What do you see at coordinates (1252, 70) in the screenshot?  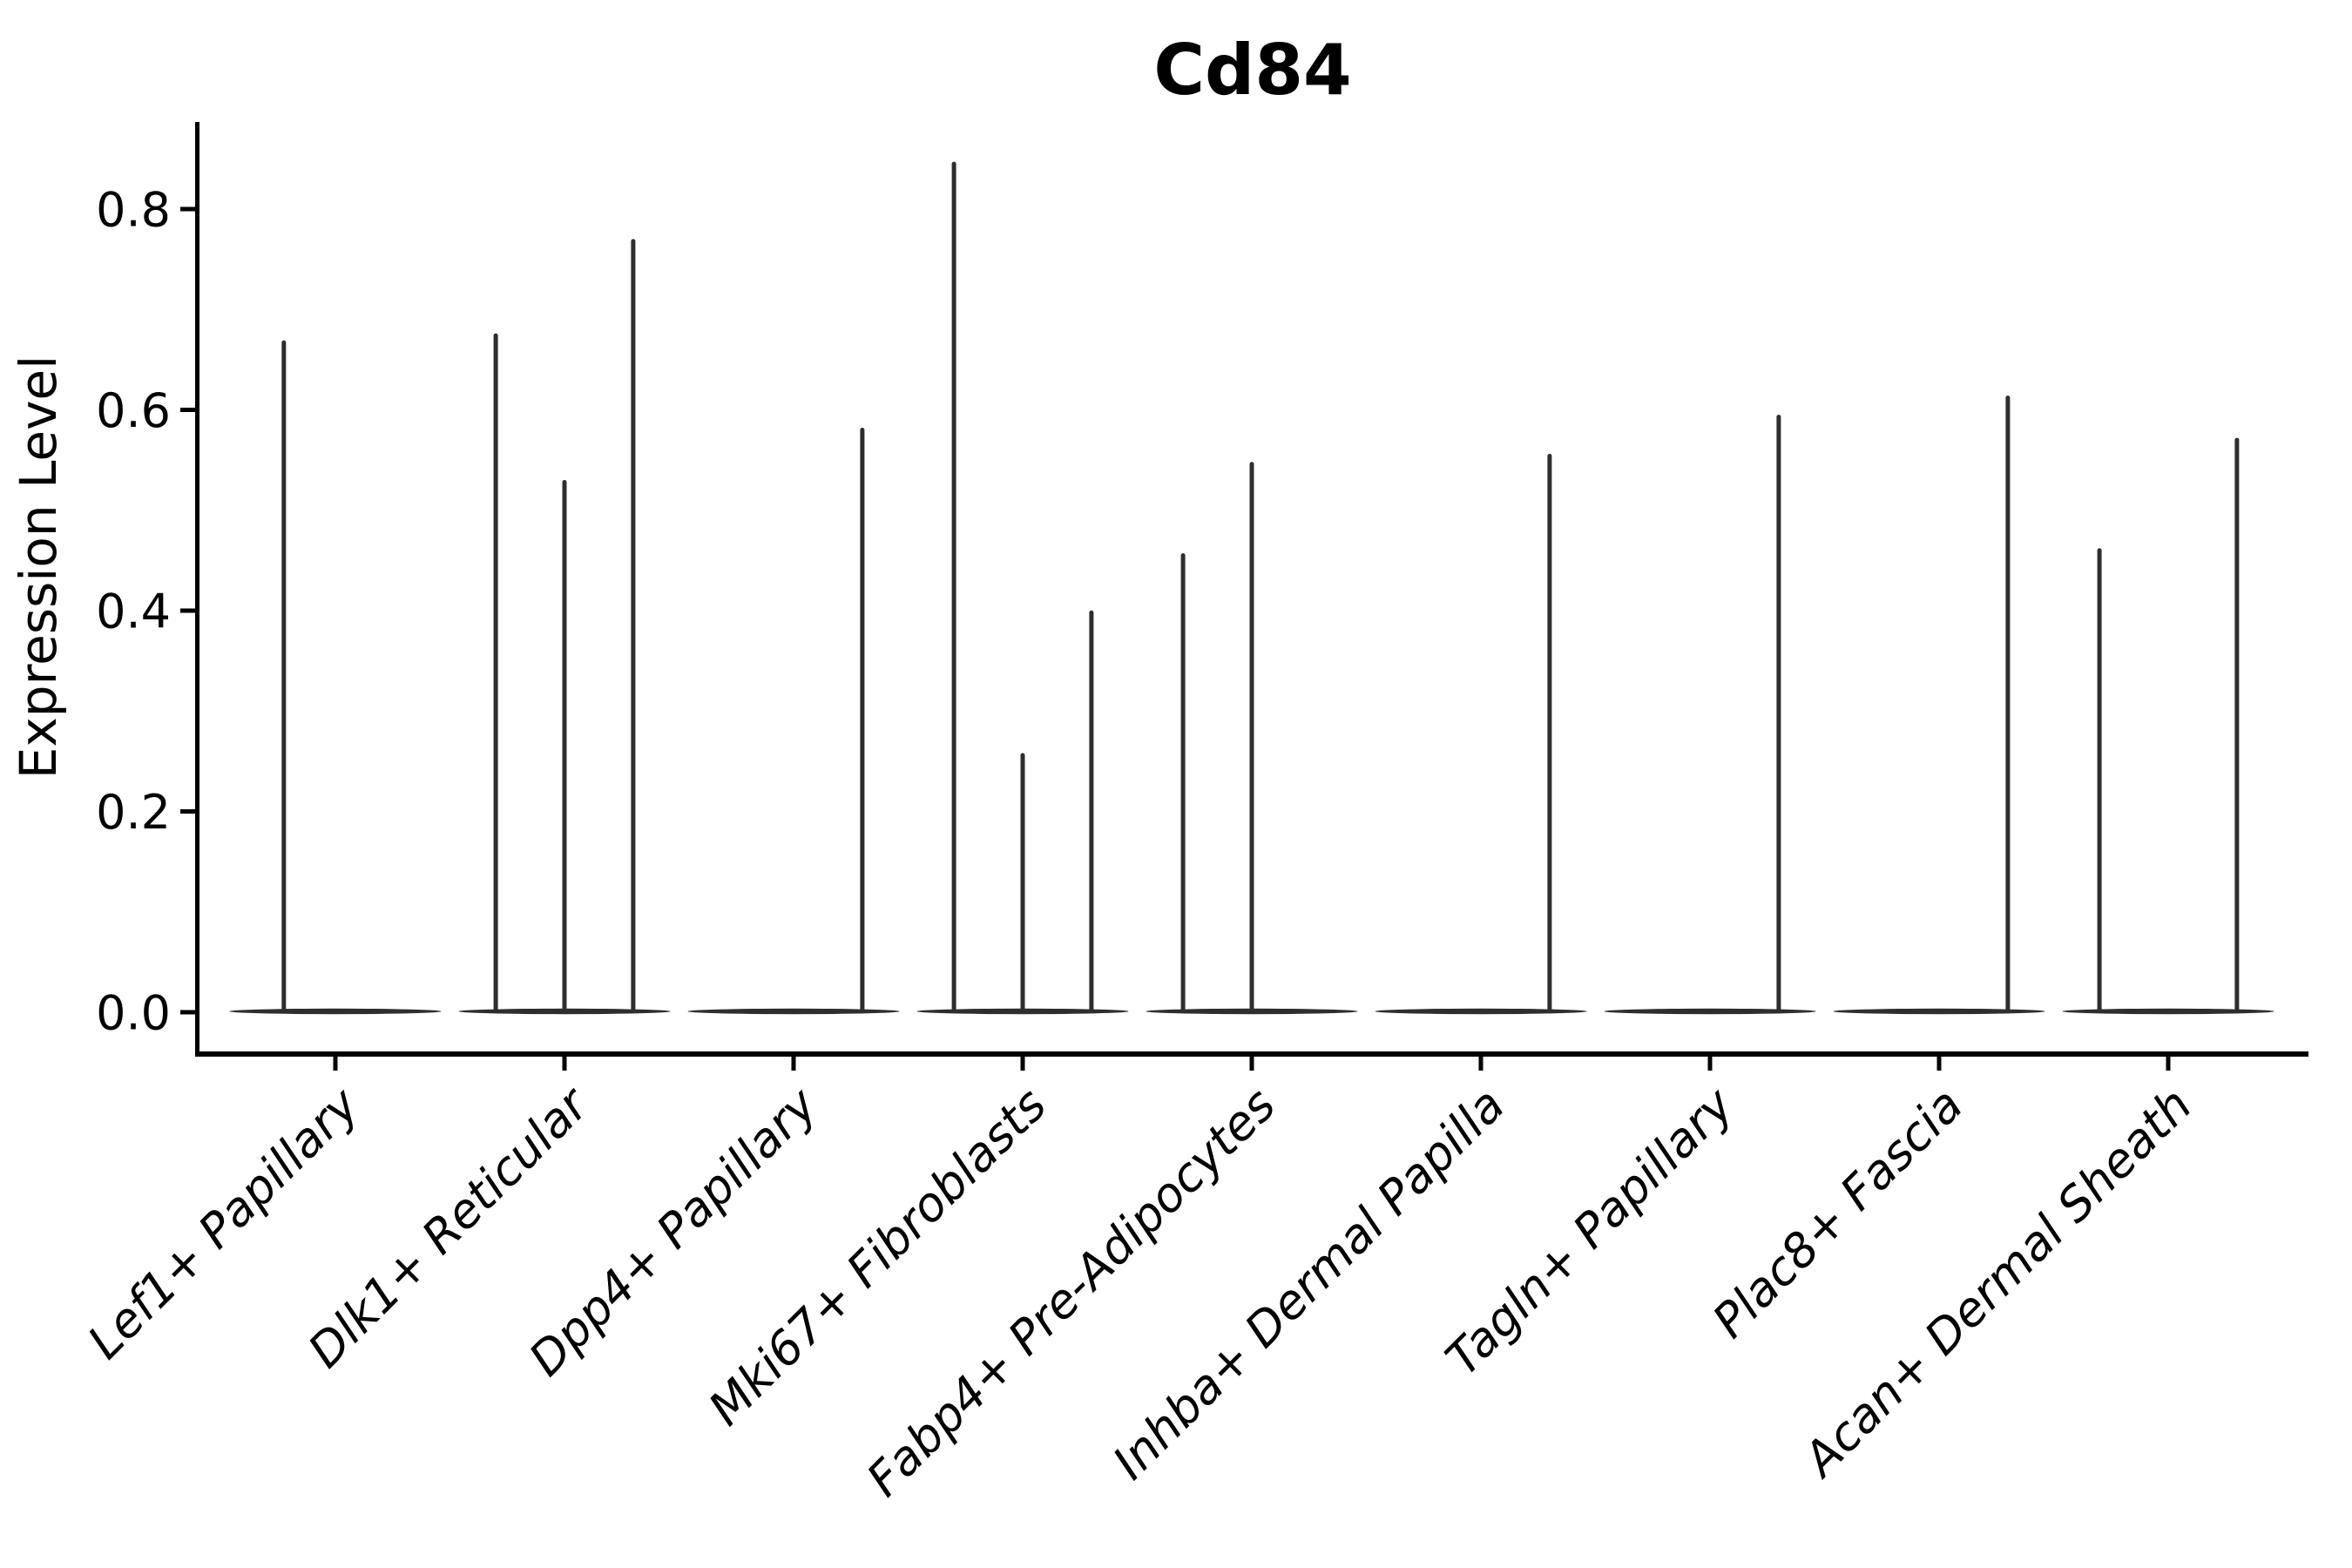 I see `chart-title: Cd84` at bounding box center [1252, 70].